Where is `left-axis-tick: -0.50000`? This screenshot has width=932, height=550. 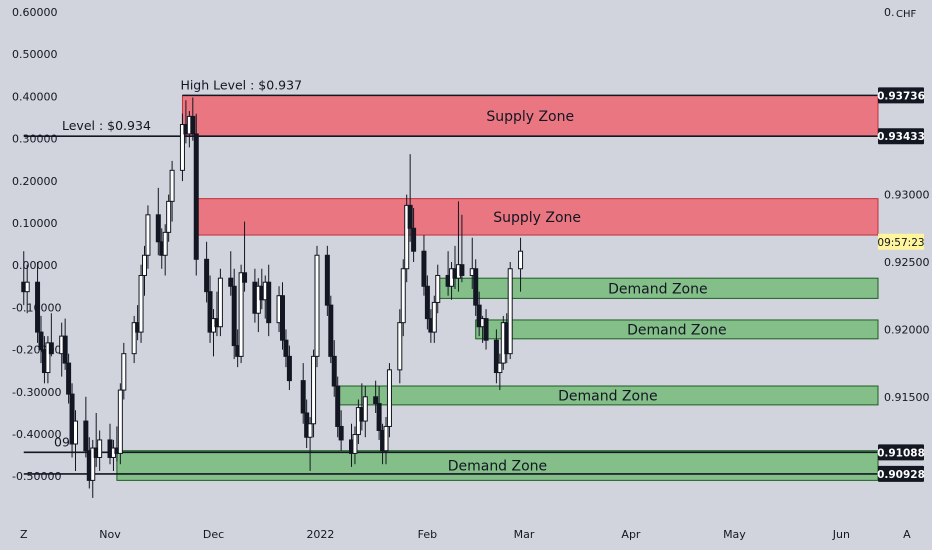
left-axis-tick: -0.50000 is located at coordinates (36, 476).